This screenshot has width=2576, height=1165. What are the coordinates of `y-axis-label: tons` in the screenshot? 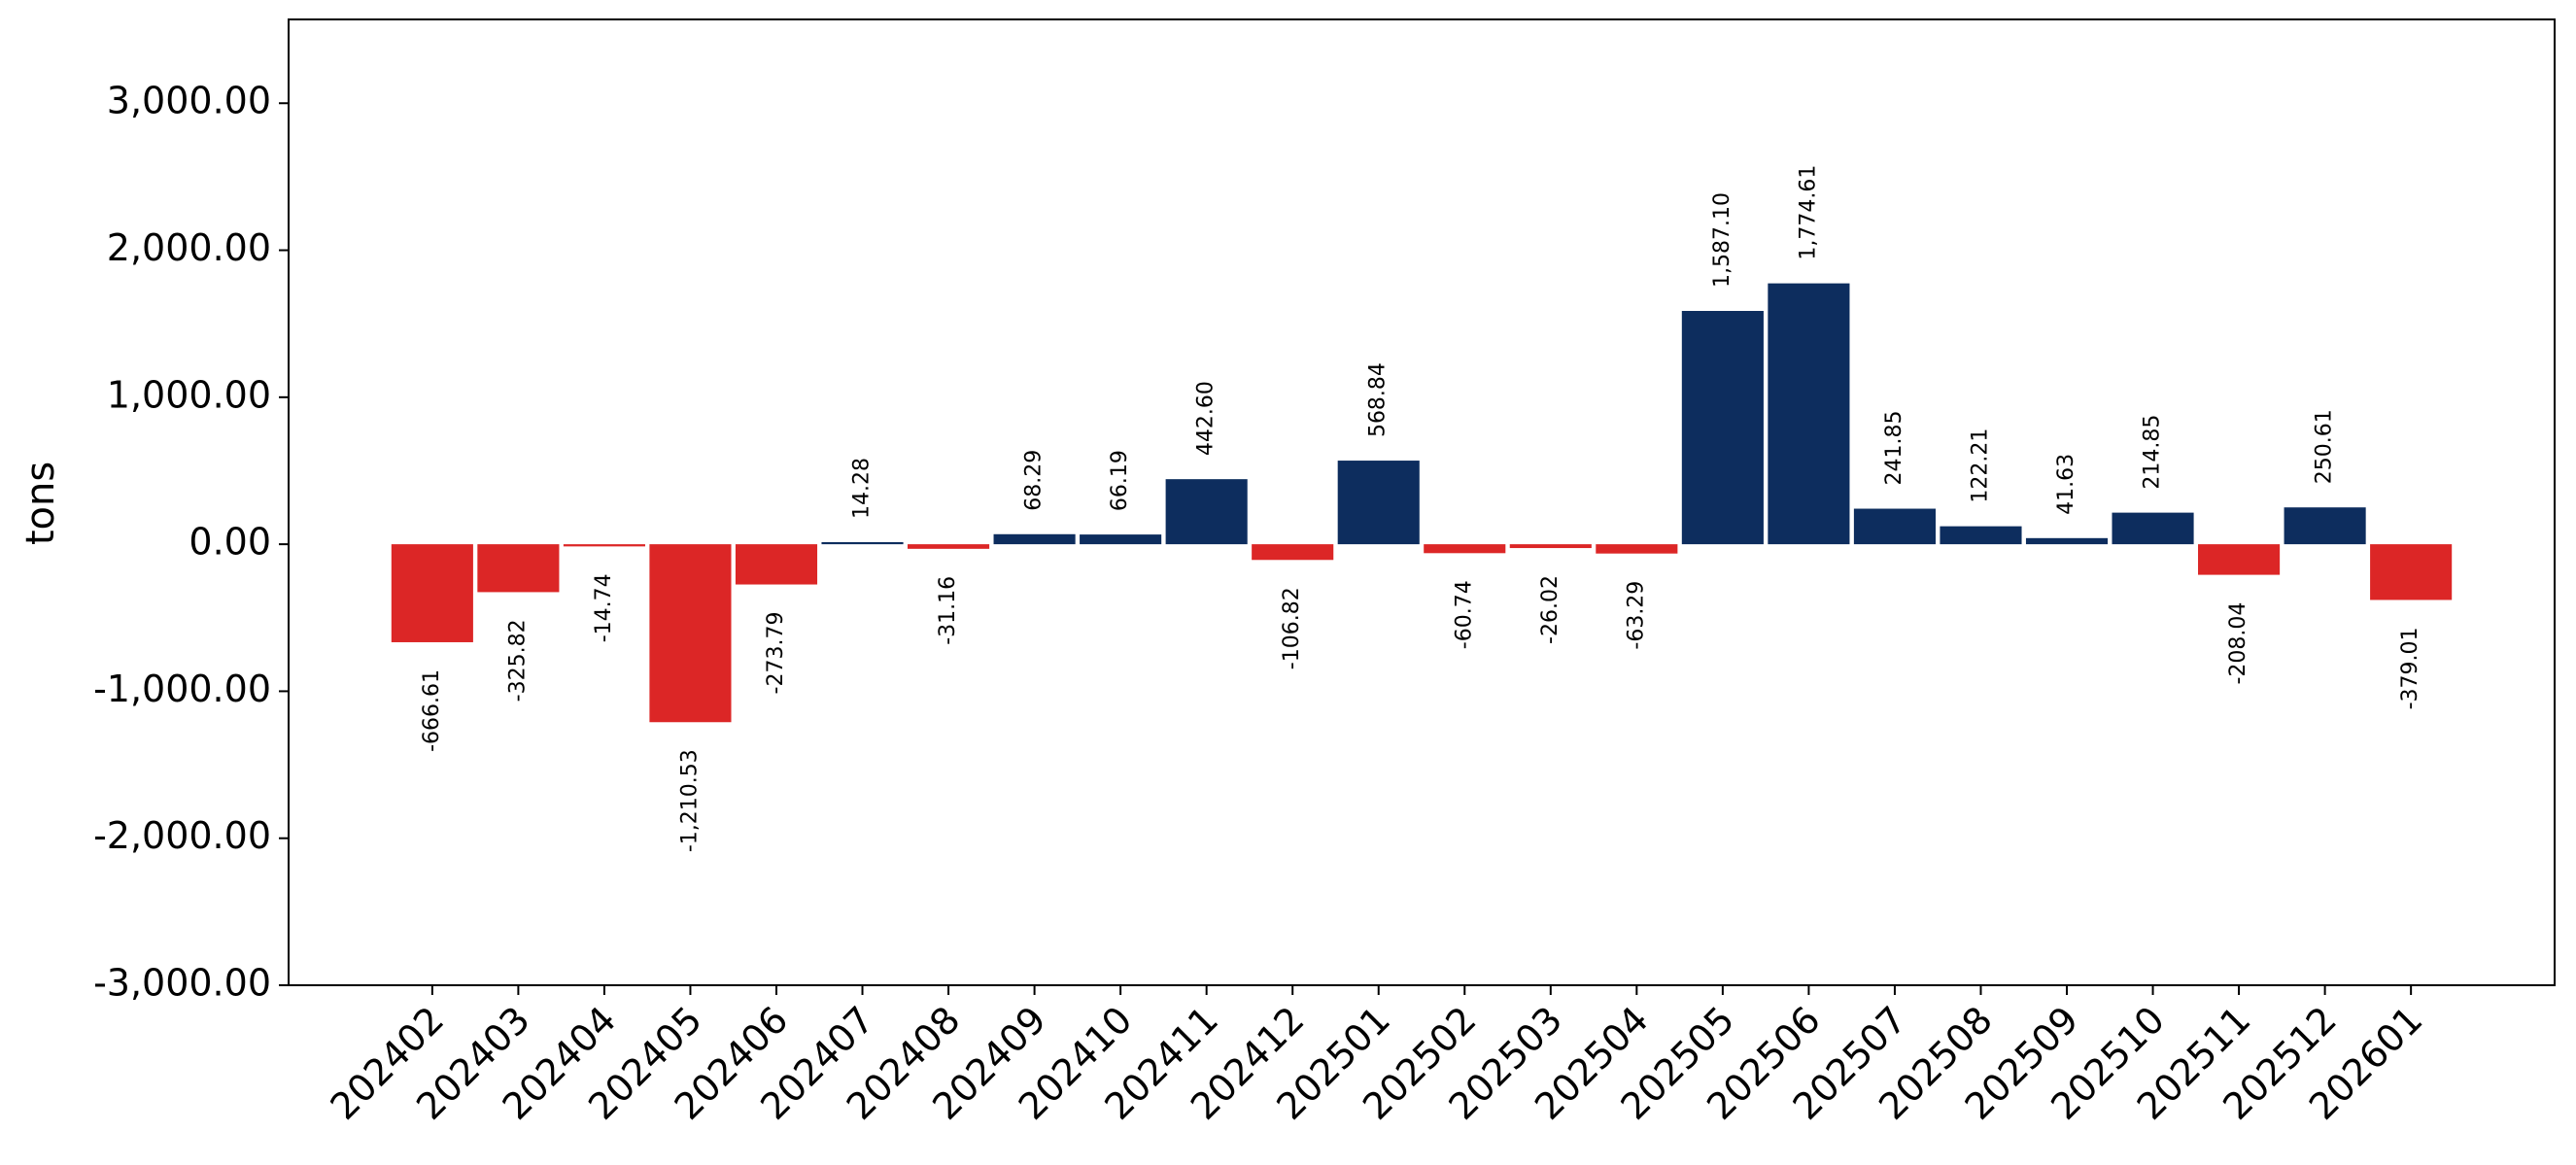 It's located at (40, 503).